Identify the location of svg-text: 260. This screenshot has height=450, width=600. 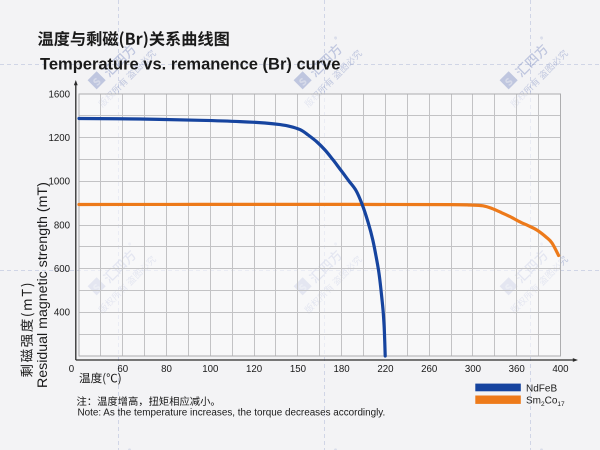
(429, 369).